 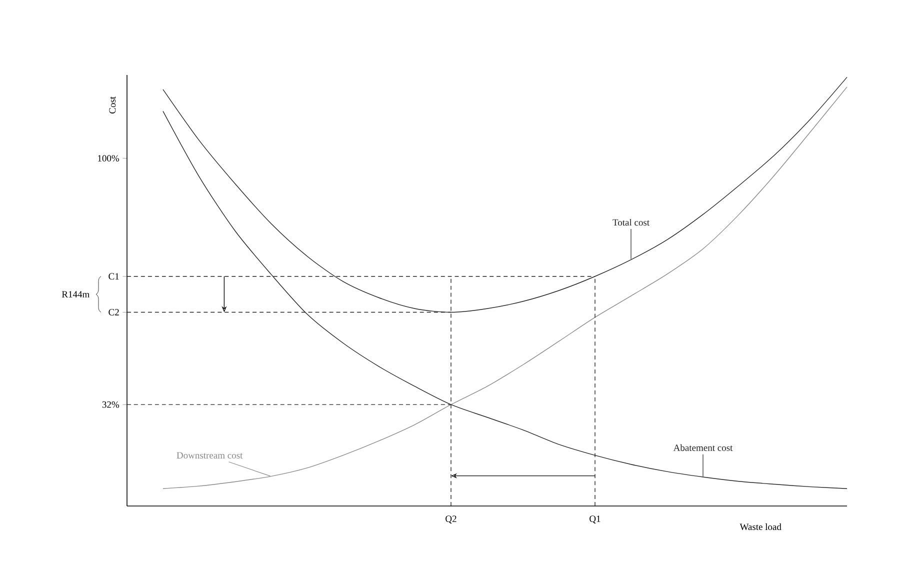 I want to click on text: Total cost, so click(x=631, y=222).